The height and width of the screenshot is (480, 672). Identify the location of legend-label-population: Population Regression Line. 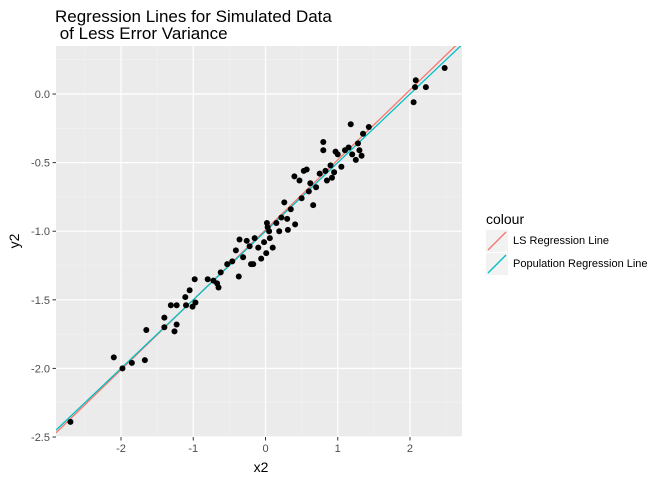
(580, 264).